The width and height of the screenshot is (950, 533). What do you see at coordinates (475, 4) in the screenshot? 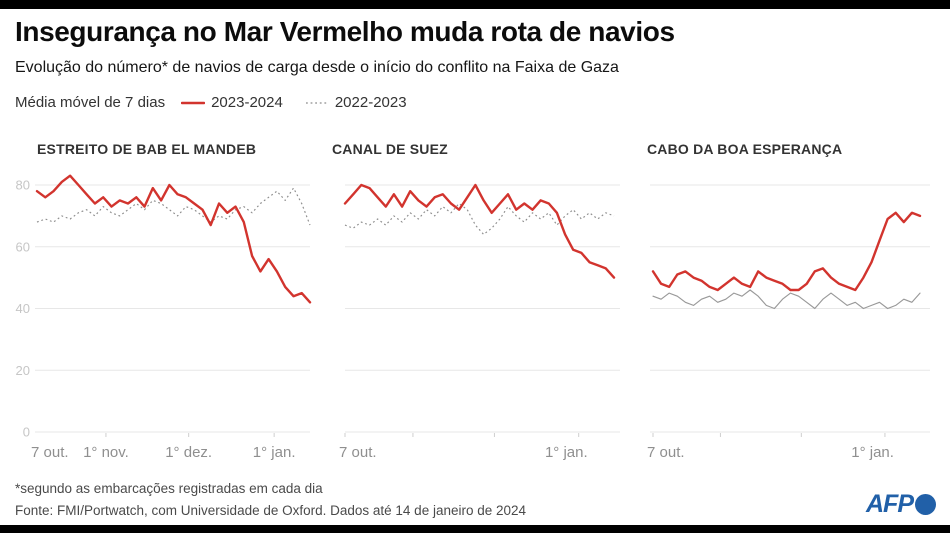
I see `top-black-bar` at bounding box center [475, 4].